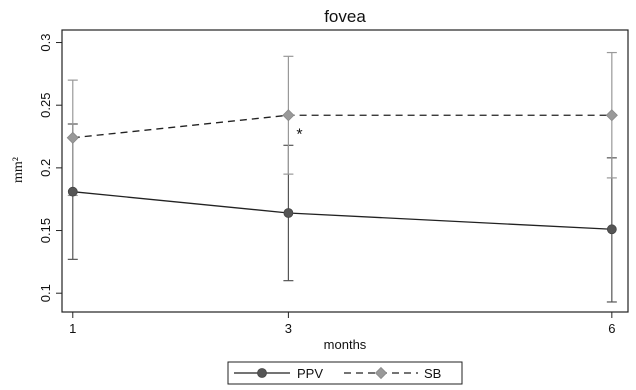 The width and height of the screenshot is (636, 390). I want to click on y-tick-label: 0.3, so click(45, 42).